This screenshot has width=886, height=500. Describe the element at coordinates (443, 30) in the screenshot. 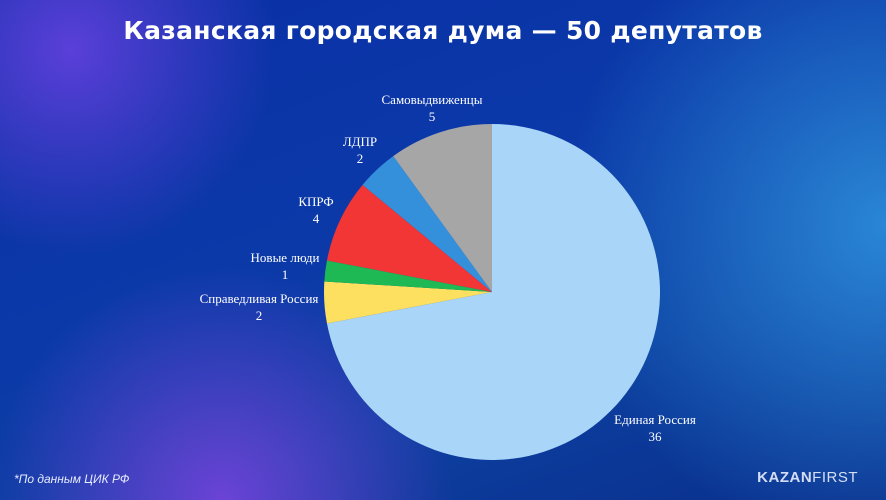

I see `chart-title: Казанская городская дума — 50 депутатов` at that location.